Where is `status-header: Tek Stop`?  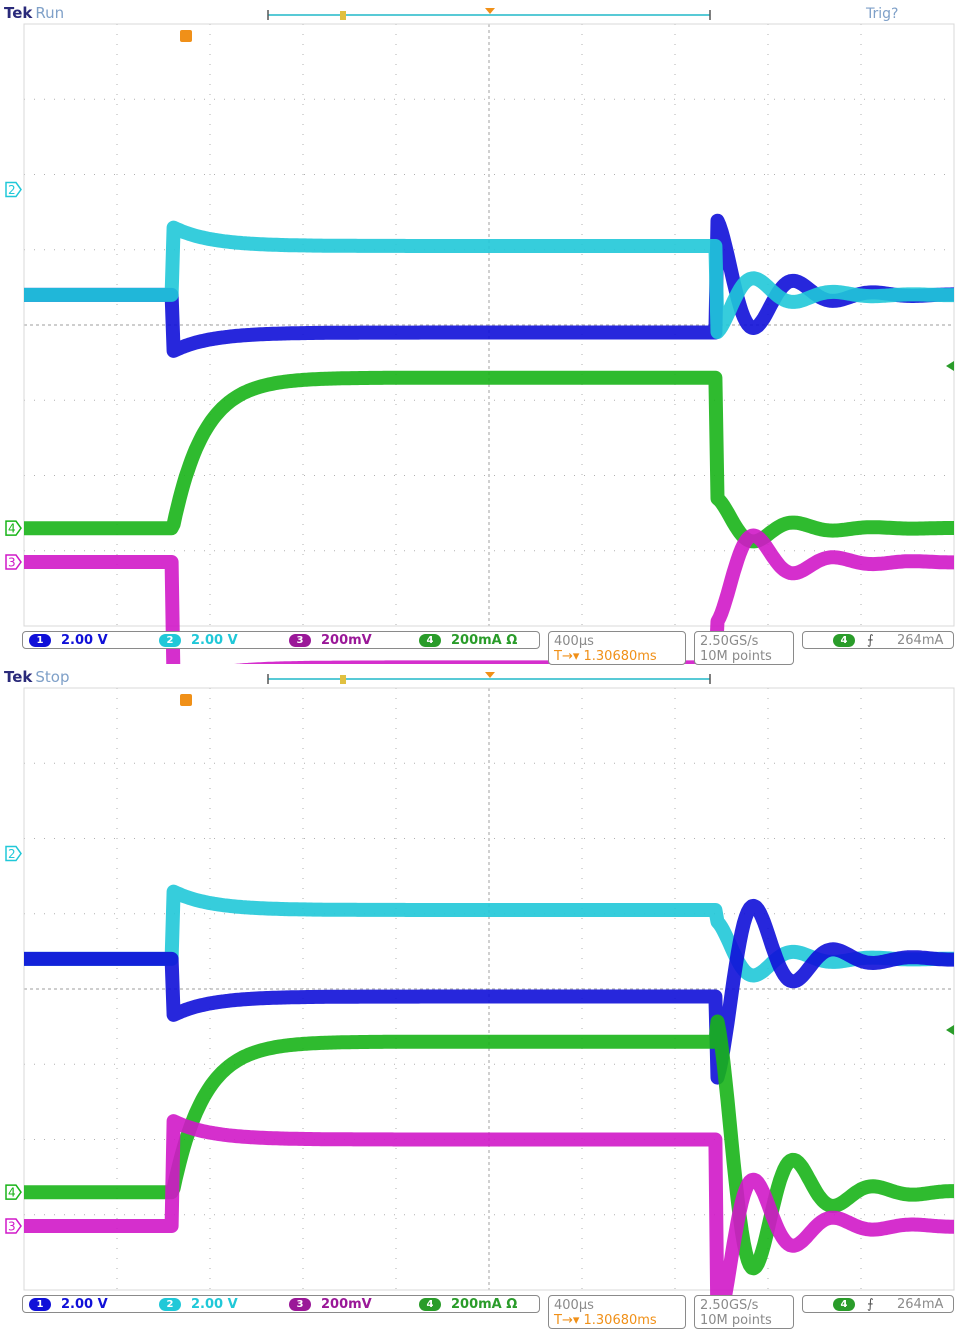
status-header: Tek Stop is located at coordinates (37, 677).